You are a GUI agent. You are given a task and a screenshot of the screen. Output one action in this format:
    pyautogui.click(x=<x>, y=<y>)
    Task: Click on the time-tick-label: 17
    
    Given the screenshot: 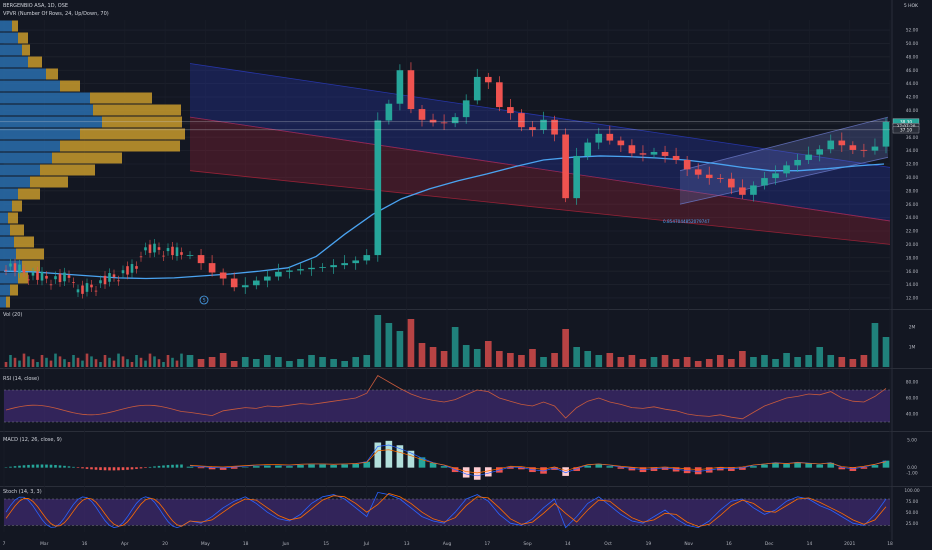 What is the action you would take?
    pyautogui.click(x=487, y=544)
    